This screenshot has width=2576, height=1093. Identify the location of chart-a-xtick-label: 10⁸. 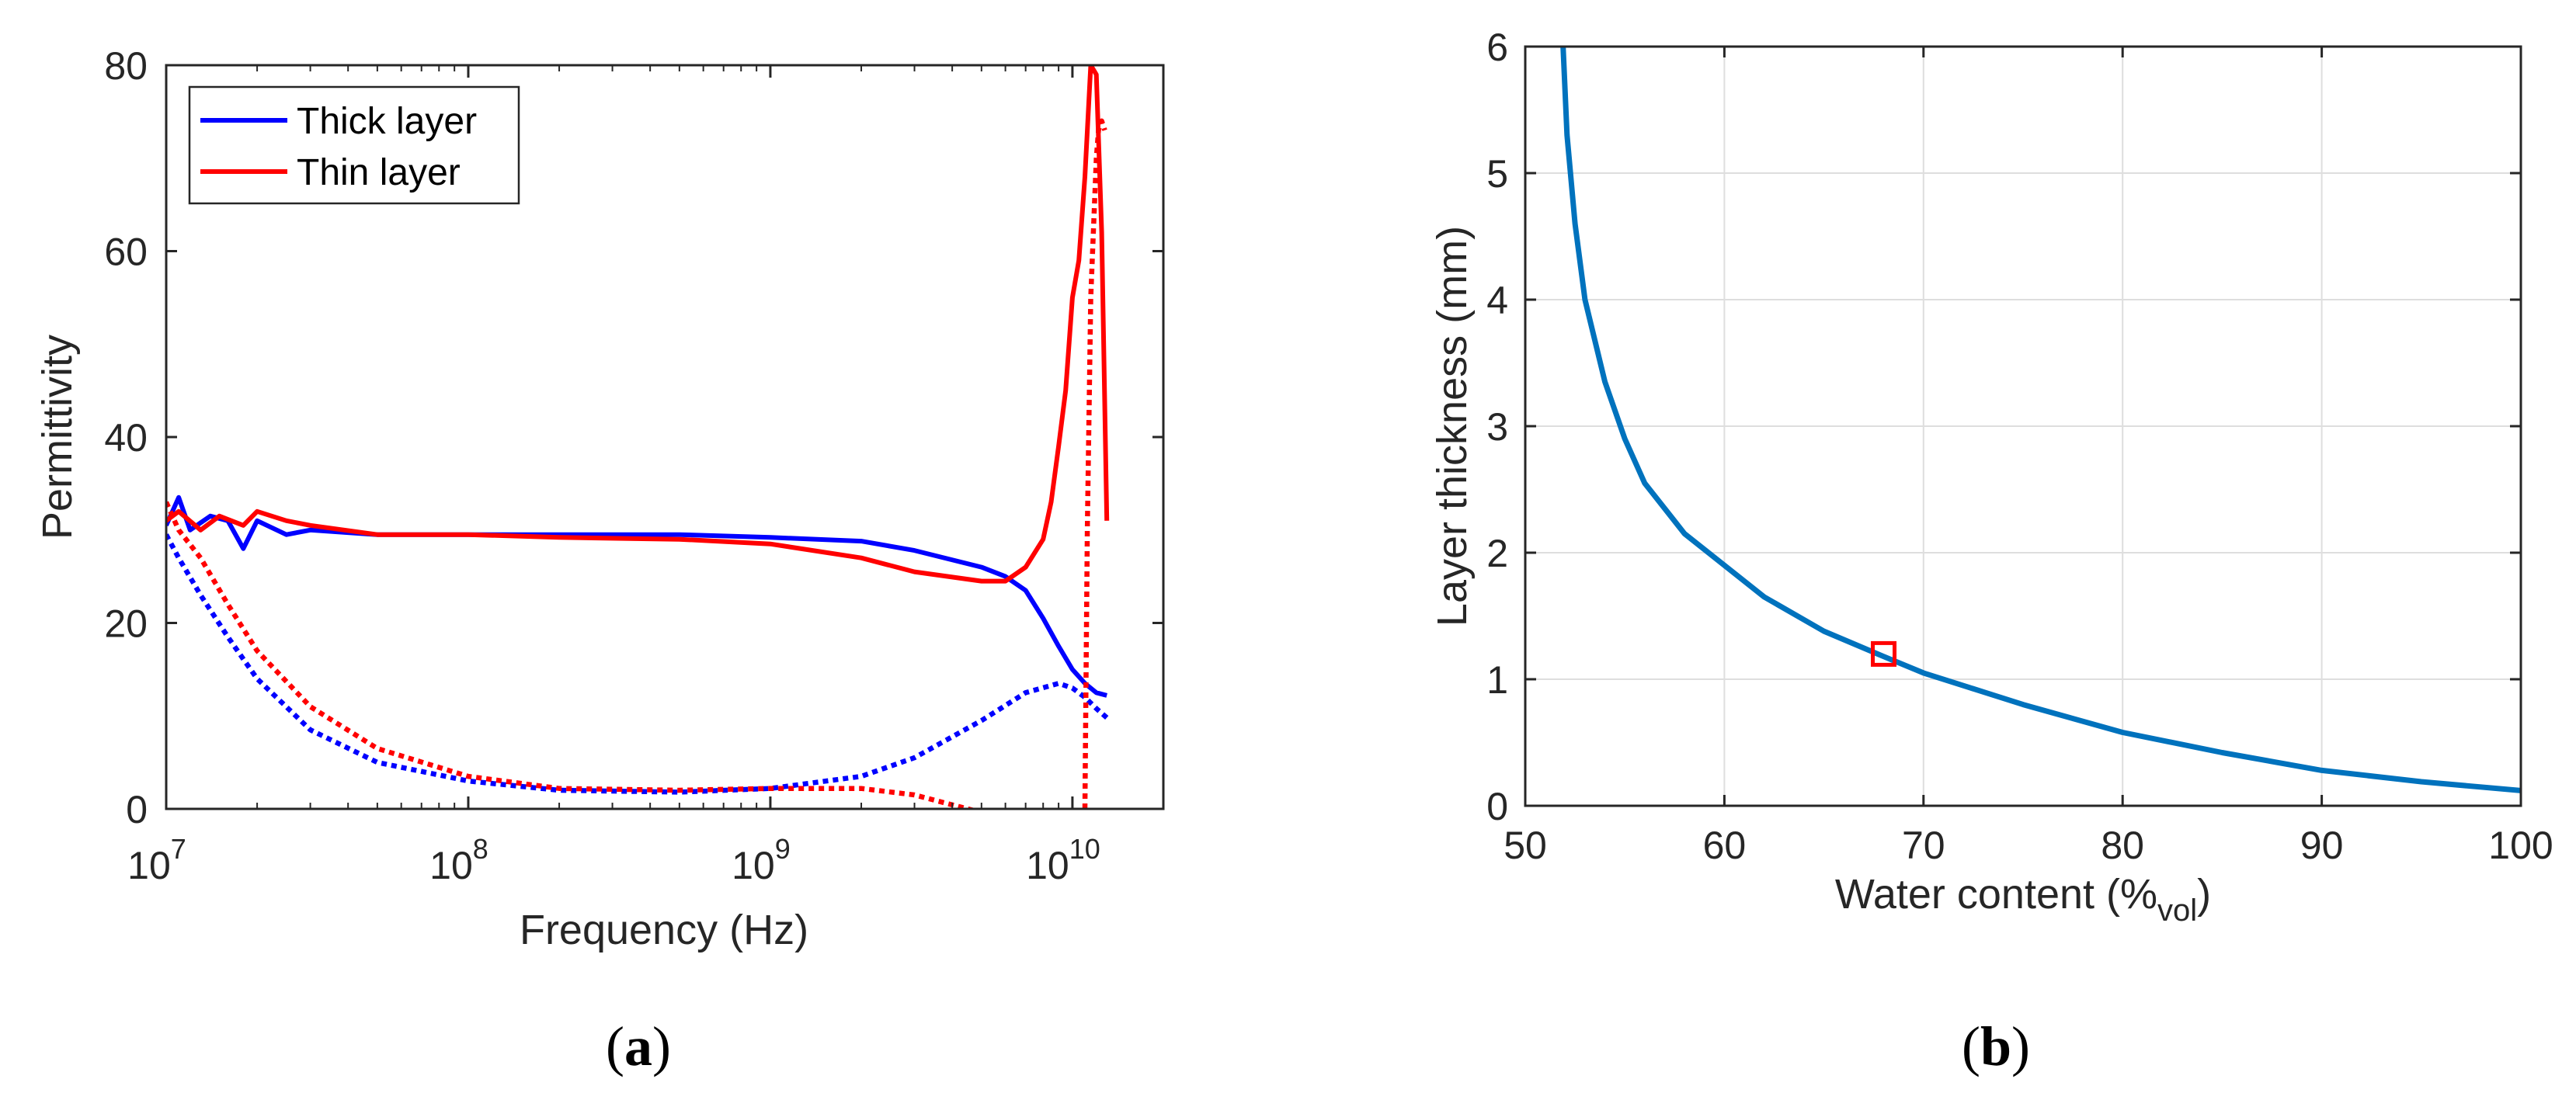
(458, 860).